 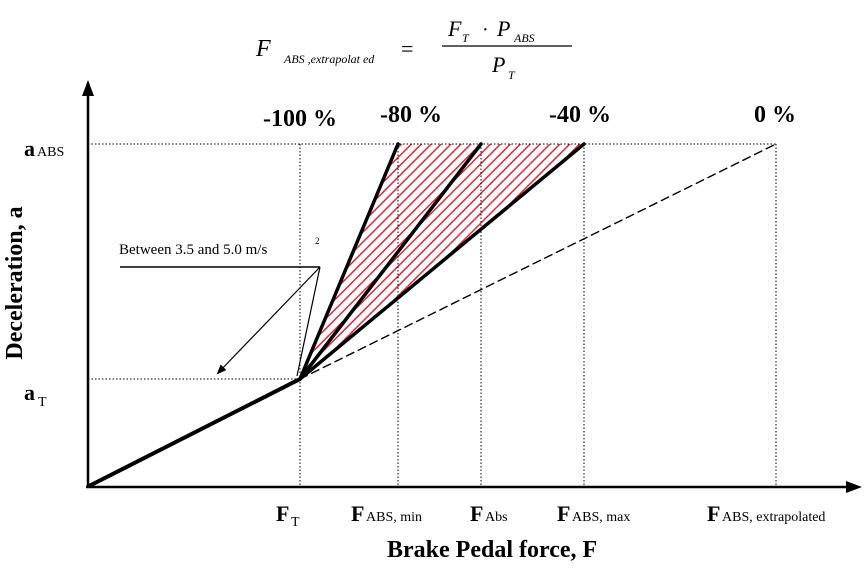 I want to click on formula-lhs-sub: ABS ,extrapolat ed, so click(x=329, y=59).